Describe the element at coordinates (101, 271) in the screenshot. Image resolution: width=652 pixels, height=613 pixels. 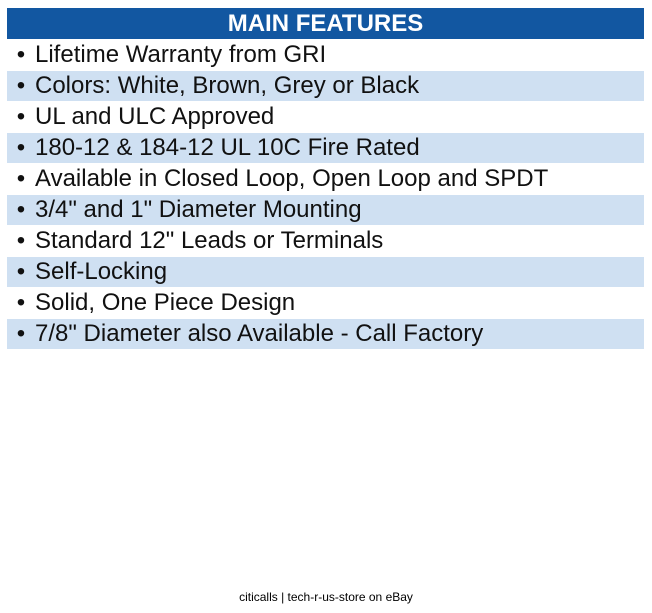
I see `feature-text: Self-Locking` at that location.